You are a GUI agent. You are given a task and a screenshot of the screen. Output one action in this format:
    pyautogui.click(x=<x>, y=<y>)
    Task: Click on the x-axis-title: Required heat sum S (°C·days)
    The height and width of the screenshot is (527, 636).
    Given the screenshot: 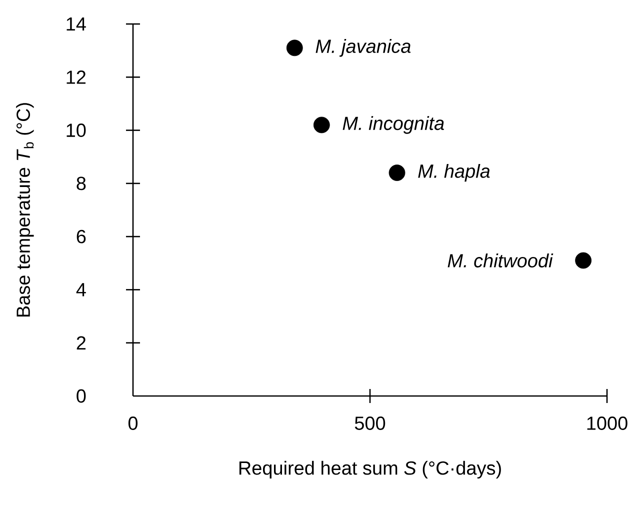 What is the action you would take?
    pyautogui.click(x=370, y=469)
    